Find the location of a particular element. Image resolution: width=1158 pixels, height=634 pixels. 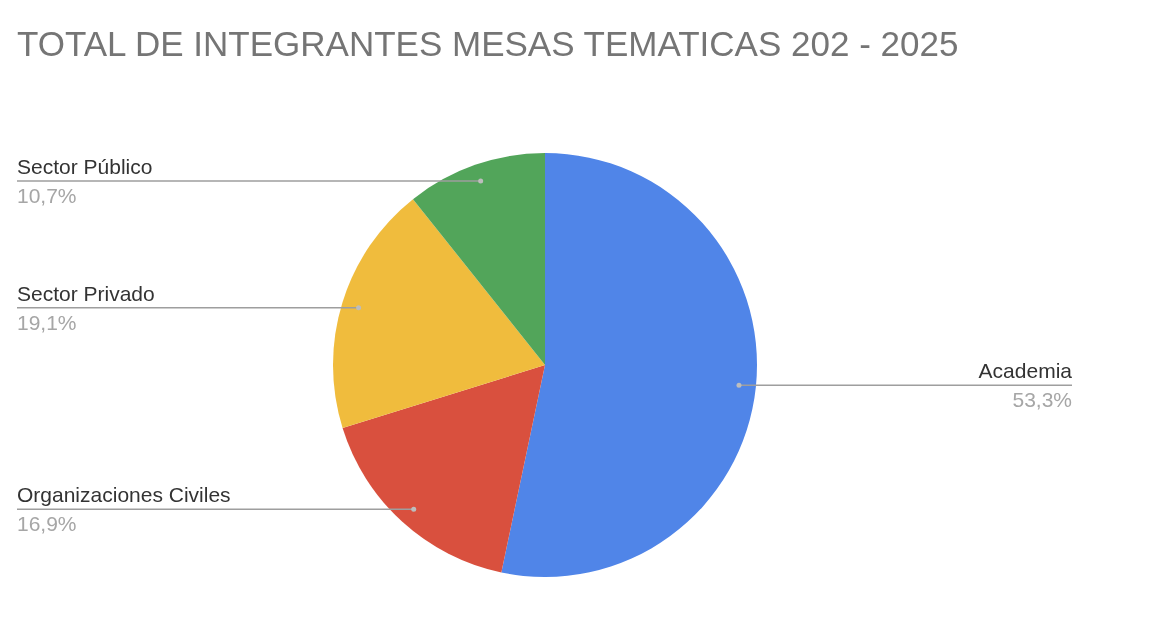

data-label: 19,1% is located at coordinates (47, 322).